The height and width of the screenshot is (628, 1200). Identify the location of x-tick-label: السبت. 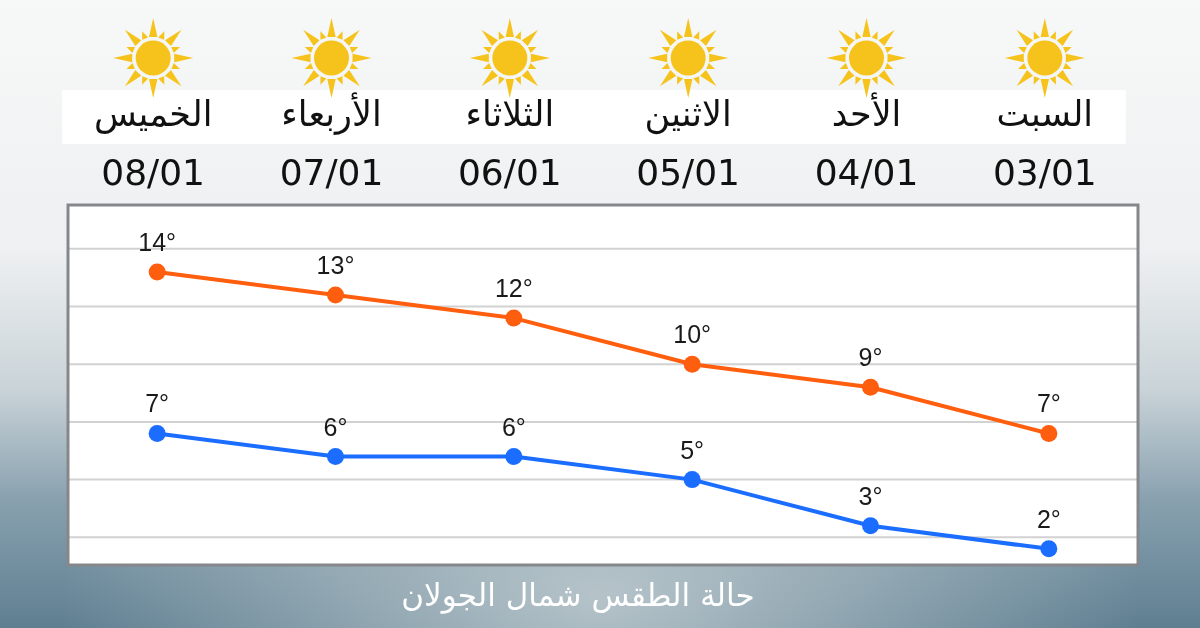
(1045, 114).